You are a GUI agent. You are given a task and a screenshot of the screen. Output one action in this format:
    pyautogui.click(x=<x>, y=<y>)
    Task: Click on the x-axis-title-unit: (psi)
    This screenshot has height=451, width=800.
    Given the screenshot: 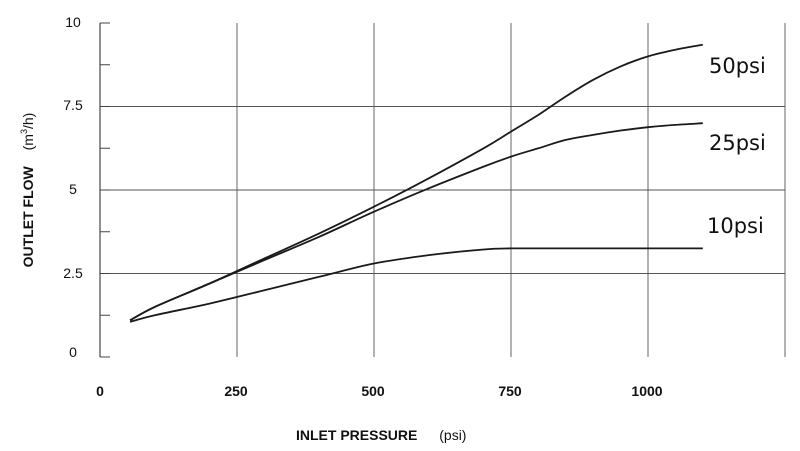 What is the action you would take?
    pyautogui.click(x=452, y=435)
    